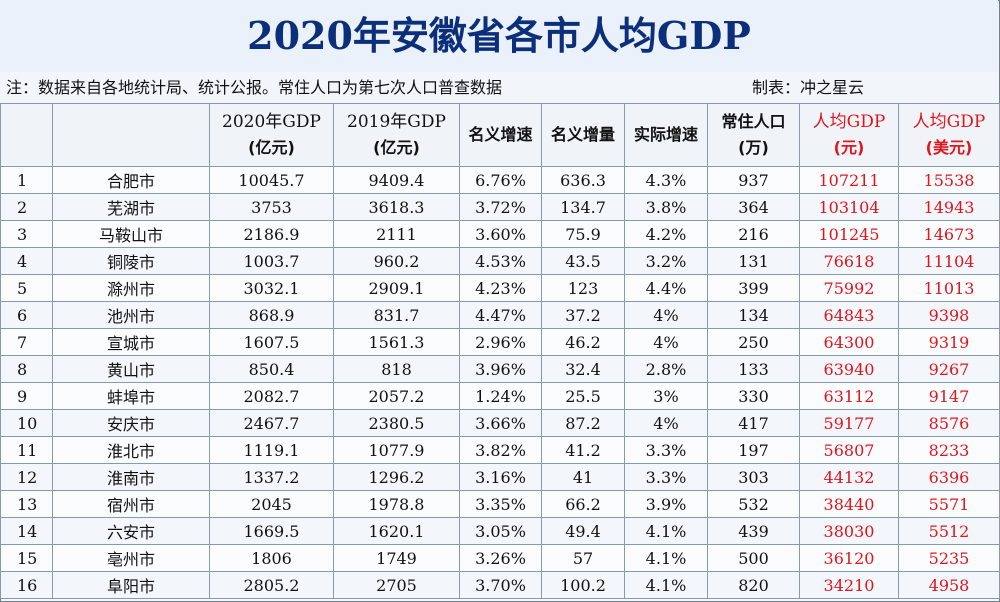 Image resolution: width=1000 pixels, height=602 pixels. What do you see at coordinates (753, 315) in the screenshot?
I see `population-cell: 134` at bounding box center [753, 315].